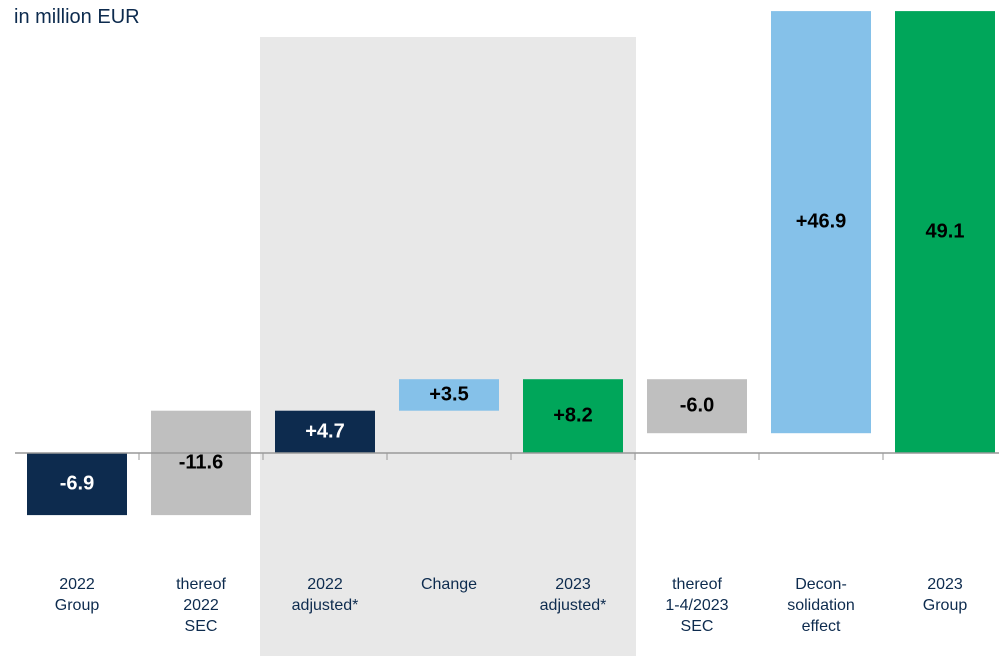 This screenshot has width=999, height=656. What do you see at coordinates (325, 595) in the screenshot?
I see `x-tick-label: 2022 adjusted*` at bounding box center [325, 595].